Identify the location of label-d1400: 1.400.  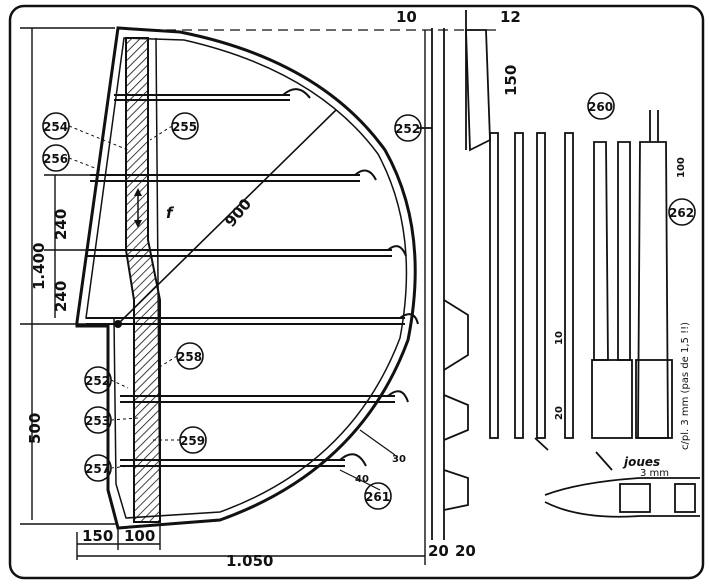
(39, 266).